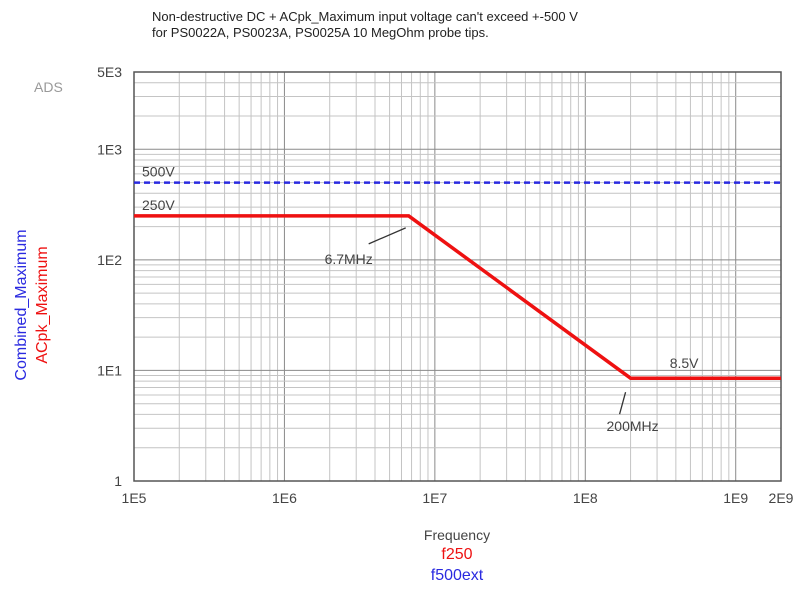 The width and height of the screenshot is (800, 593). What do you see at coordinates (284, 498) in the screenshot?
I see `x-tick-label: 1E6` at bounding box center [284, 498].